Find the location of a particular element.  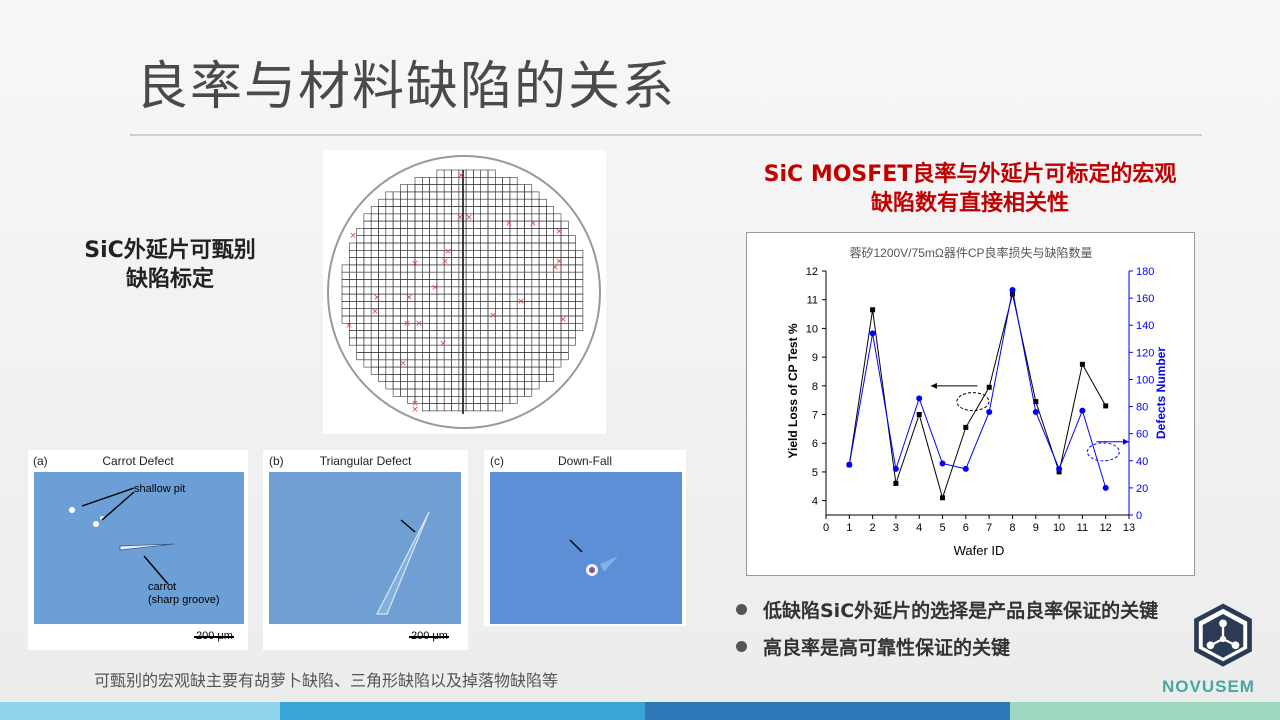

x-tick-label: 0 is located at coordinates (826, 528).